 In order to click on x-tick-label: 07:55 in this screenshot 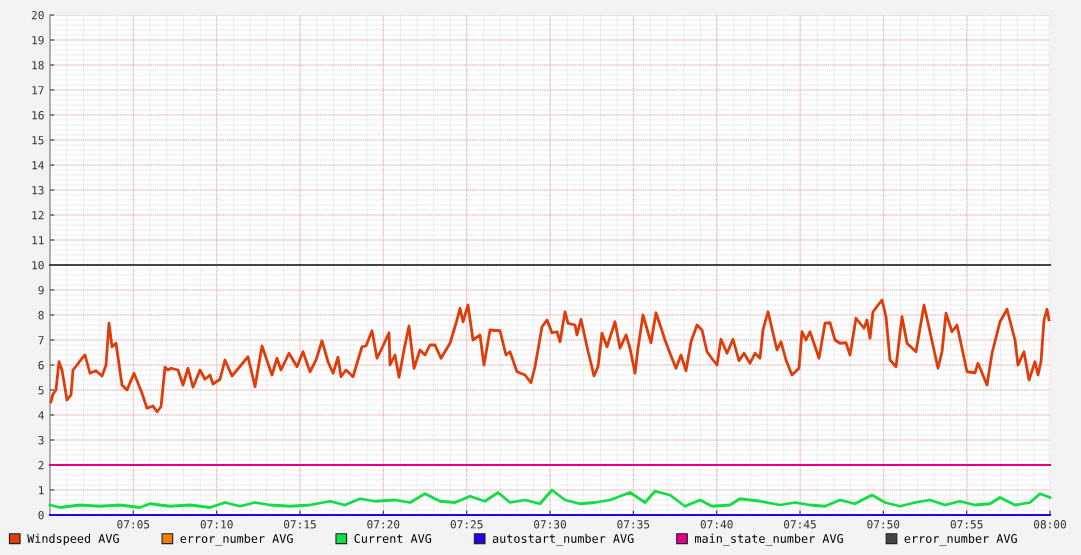, I will do `click(966, 524)`.